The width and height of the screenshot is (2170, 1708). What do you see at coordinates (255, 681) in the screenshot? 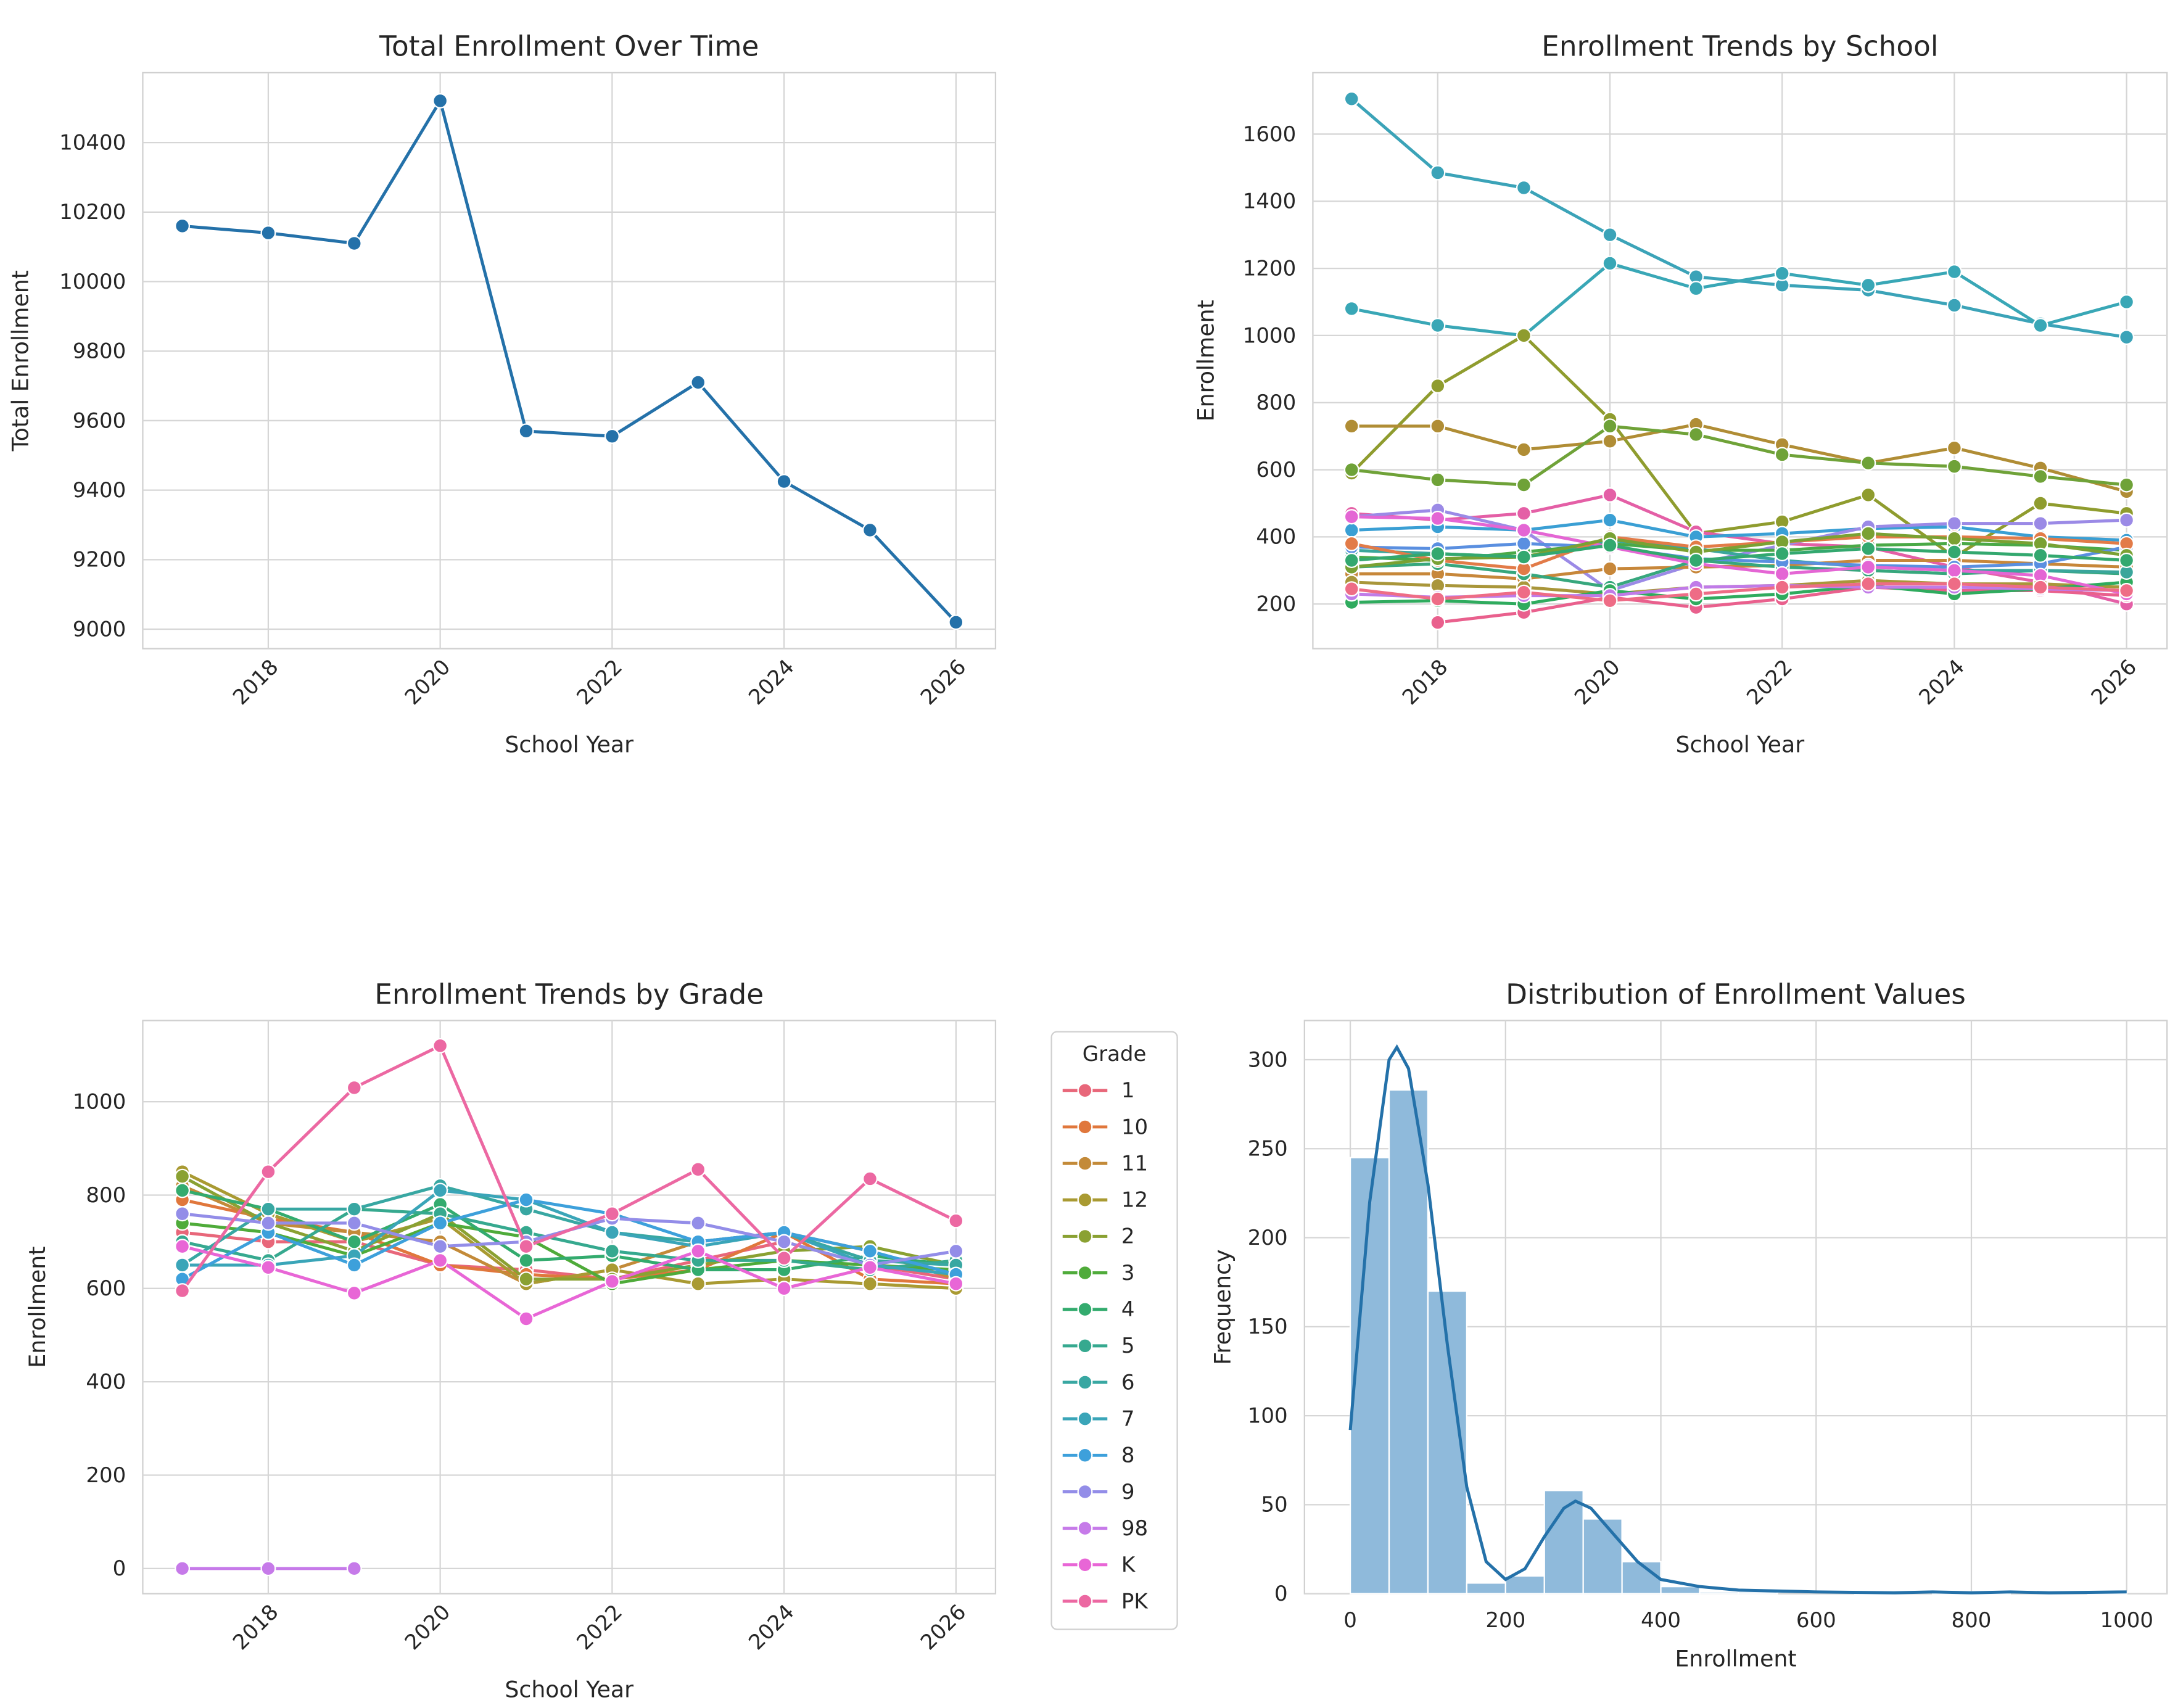
I see `x-tick-label: 2018` at bounding box center [255, 681].